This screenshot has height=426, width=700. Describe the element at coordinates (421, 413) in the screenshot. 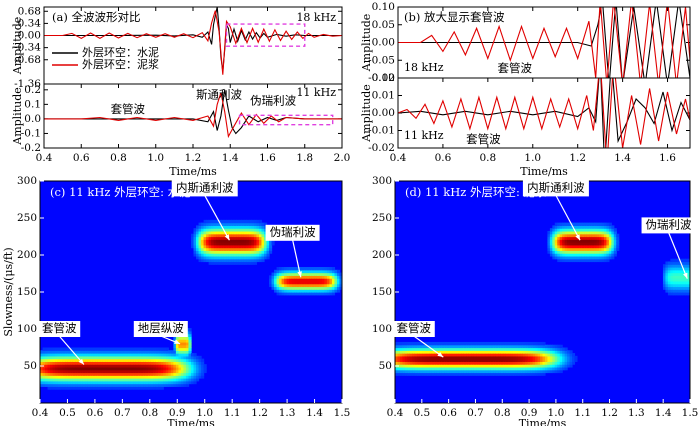

I see `d-xtick-label: 0.5` at that location.